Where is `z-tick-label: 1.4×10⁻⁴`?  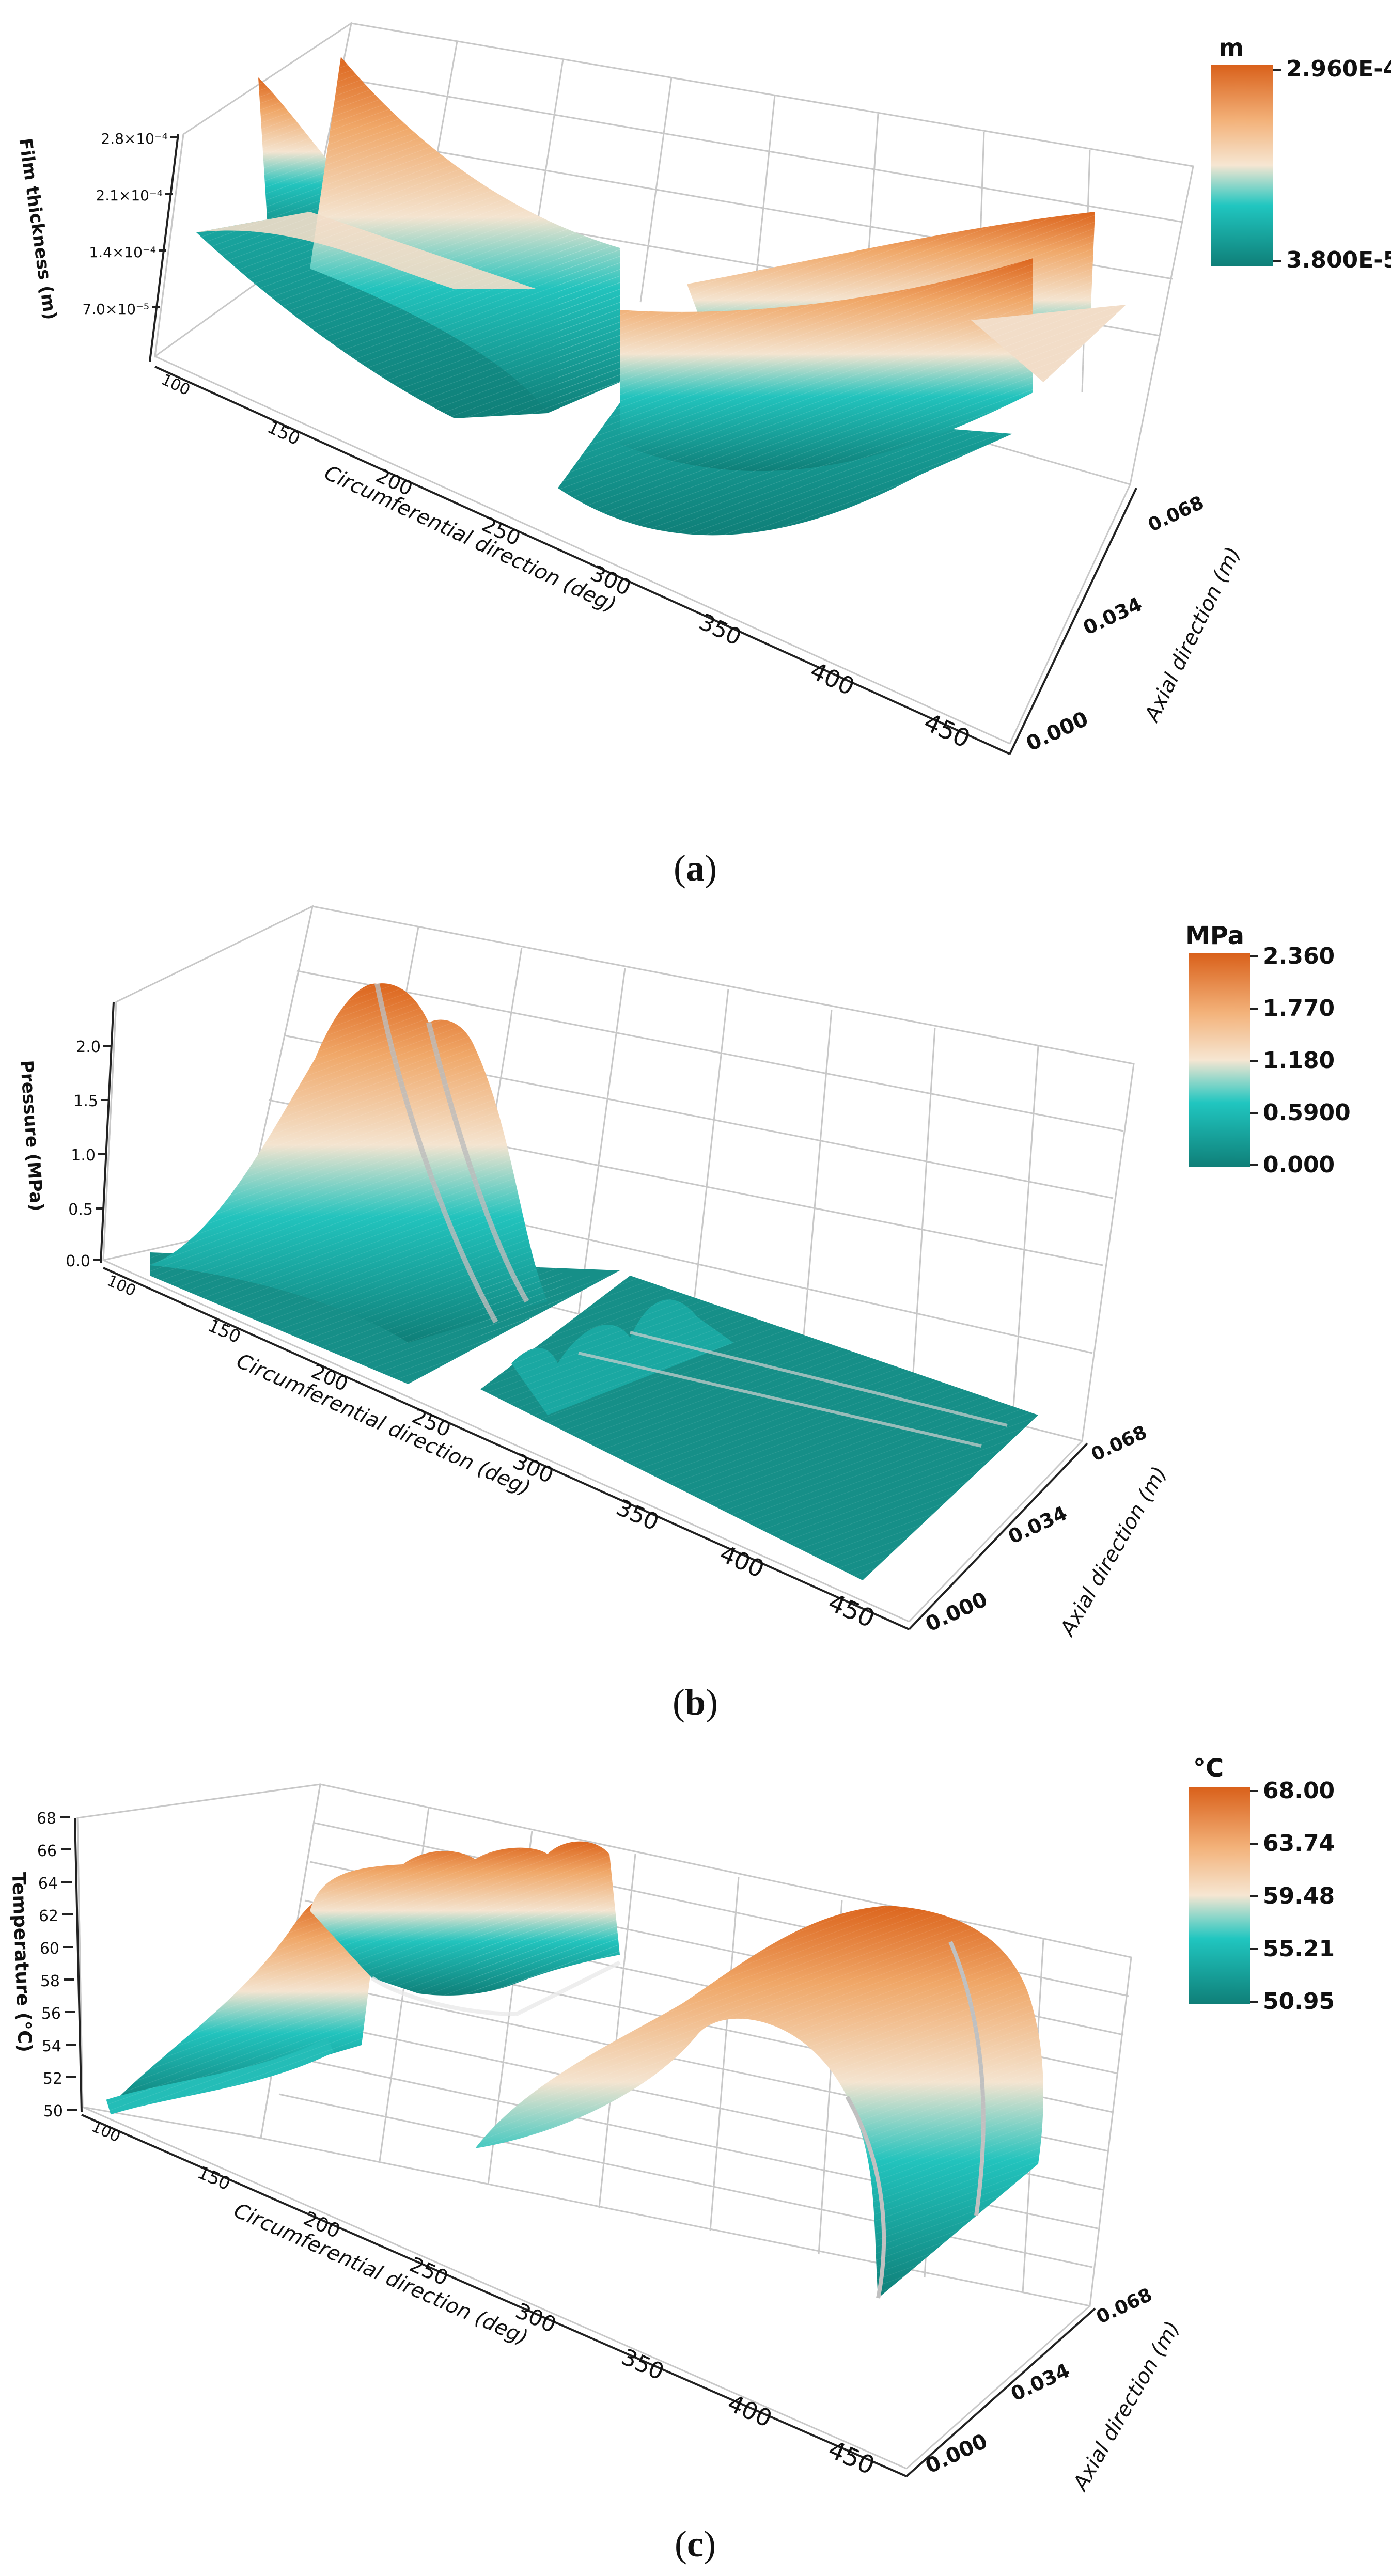 z-tick-label: 1.4×10⁻⁴ is located at coordinates (122, 252).